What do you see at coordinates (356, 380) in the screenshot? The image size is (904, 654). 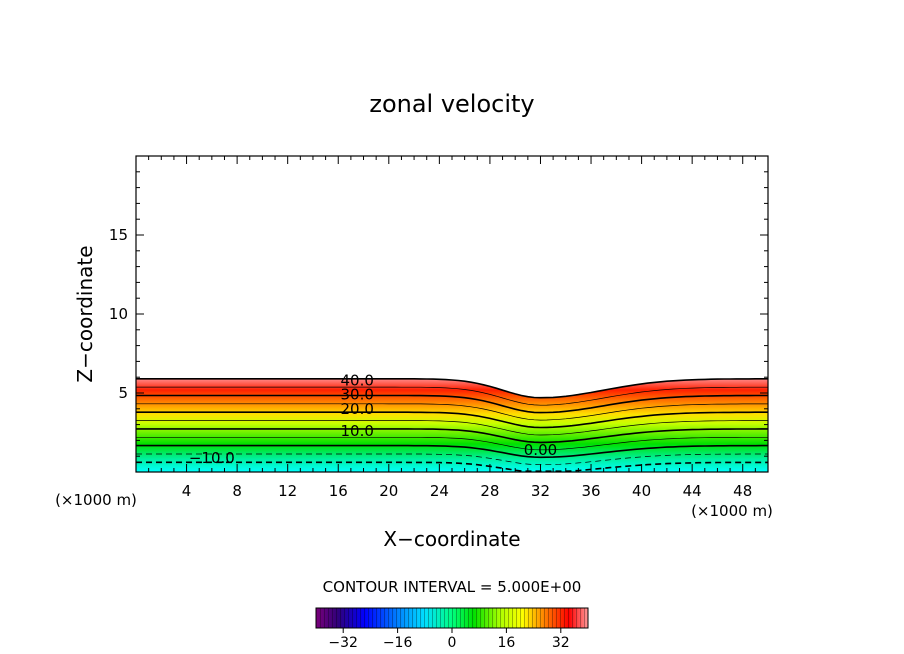 I see `contour-label: 40.0` at bounding box center [356, 380].